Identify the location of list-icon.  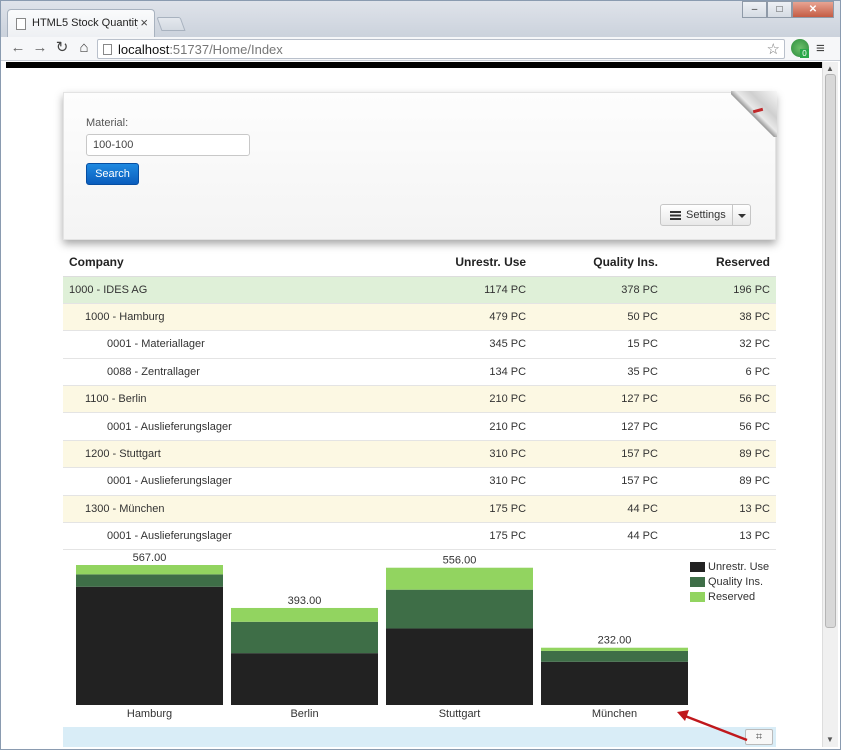
(675, 215).